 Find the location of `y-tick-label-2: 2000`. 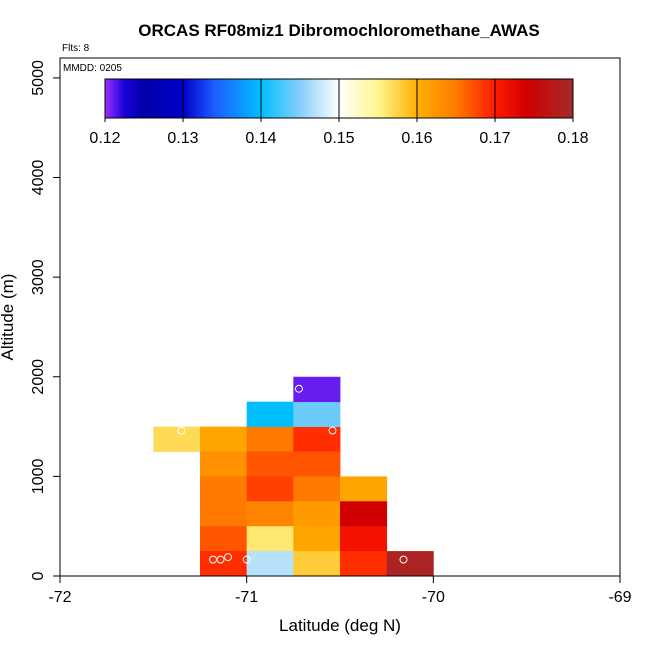

y-tick-label-2: 2000 is located at coordinates (38, 377).